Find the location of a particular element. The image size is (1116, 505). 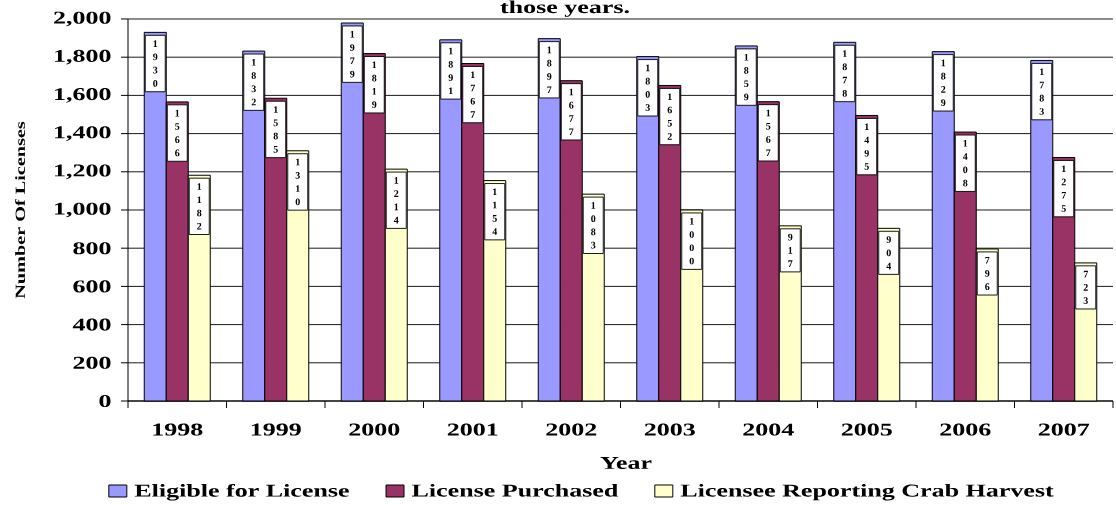

chart-title: those years. is located at coordinates (564, 8).